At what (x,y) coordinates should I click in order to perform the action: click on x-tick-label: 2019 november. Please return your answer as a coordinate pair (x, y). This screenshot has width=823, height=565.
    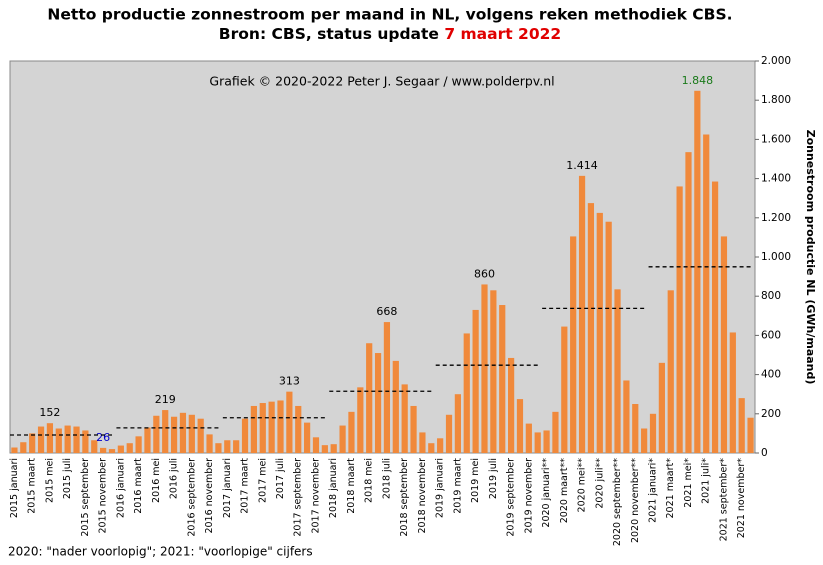
    Looking at the image, I should click on (528, 496).